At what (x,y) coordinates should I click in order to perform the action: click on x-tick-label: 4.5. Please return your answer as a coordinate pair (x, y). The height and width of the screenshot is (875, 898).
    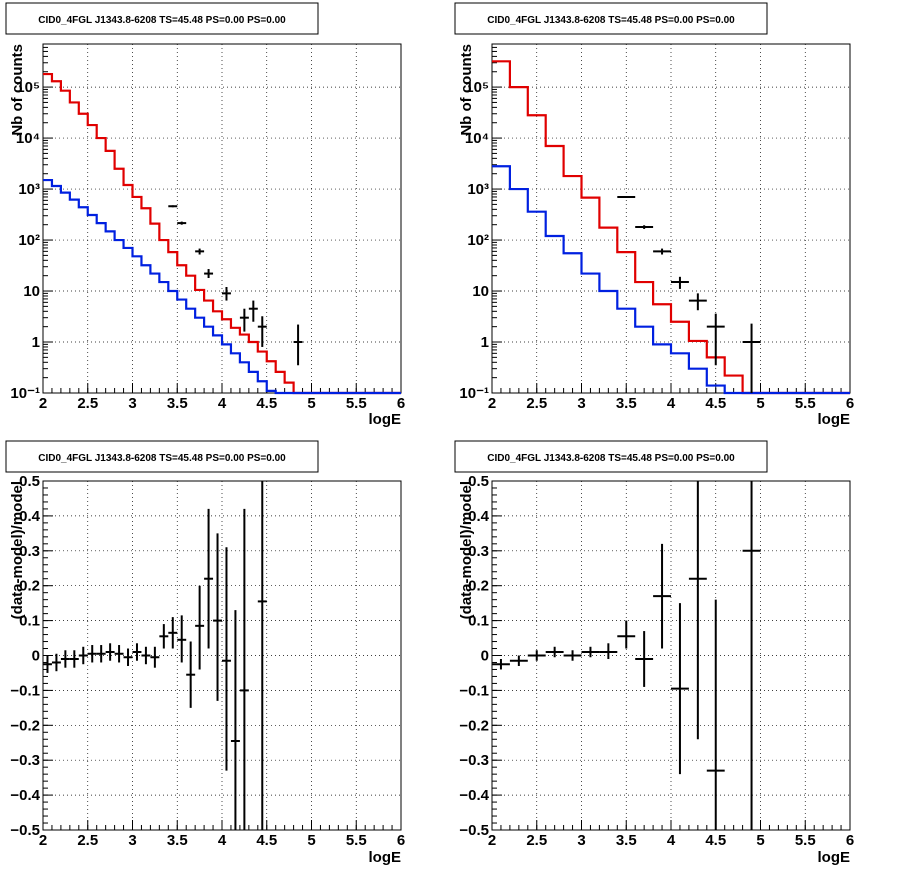
    Looking at the image, I should click on (266, 840).